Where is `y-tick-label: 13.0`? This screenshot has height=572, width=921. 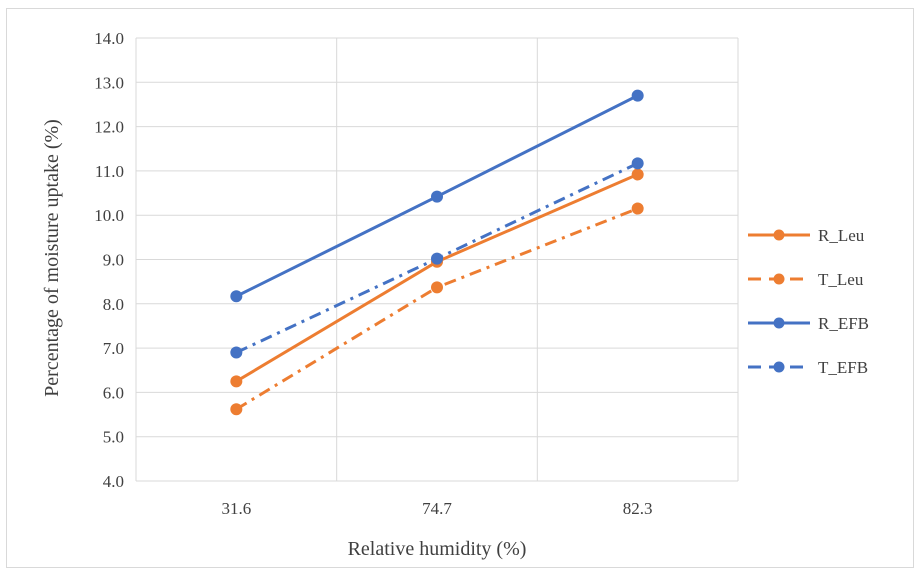 y-tick-label: 13.0 is located at coordinates (109, 82).